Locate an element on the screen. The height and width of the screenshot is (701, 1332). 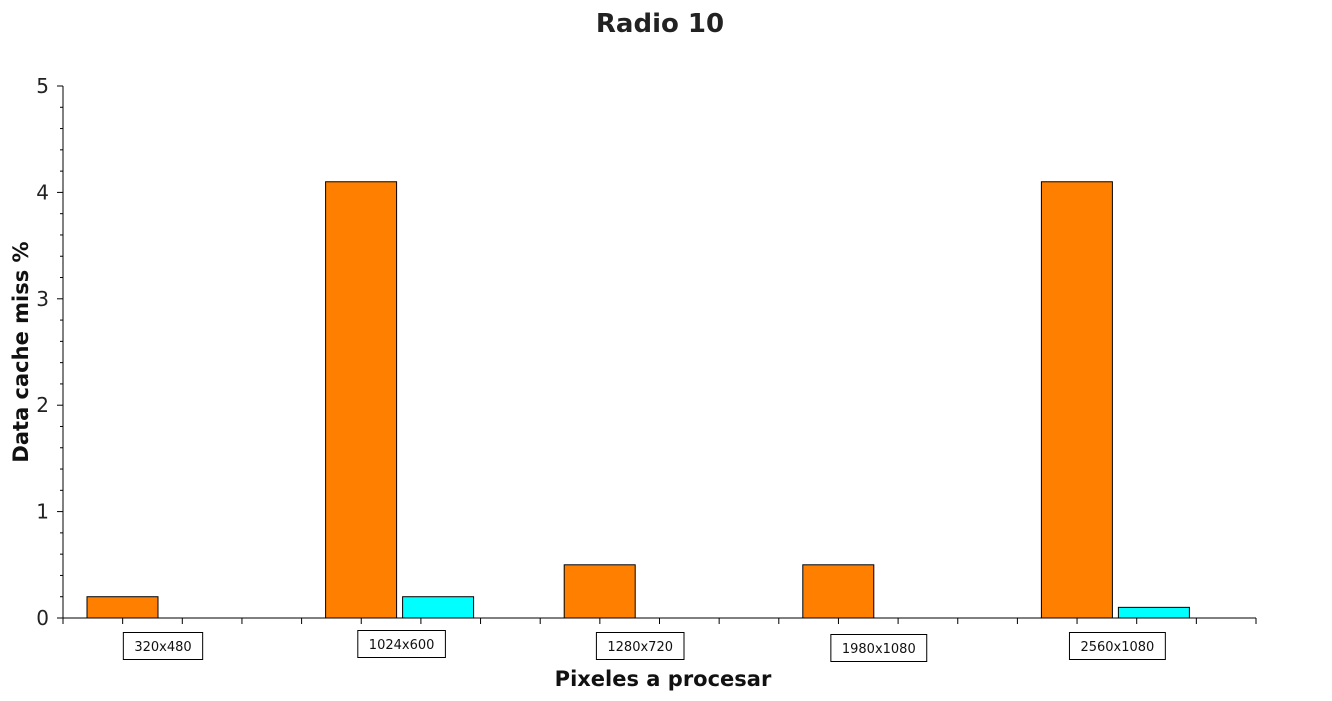
x-tick-label: 320x480 is located at coordinates (162, 647).